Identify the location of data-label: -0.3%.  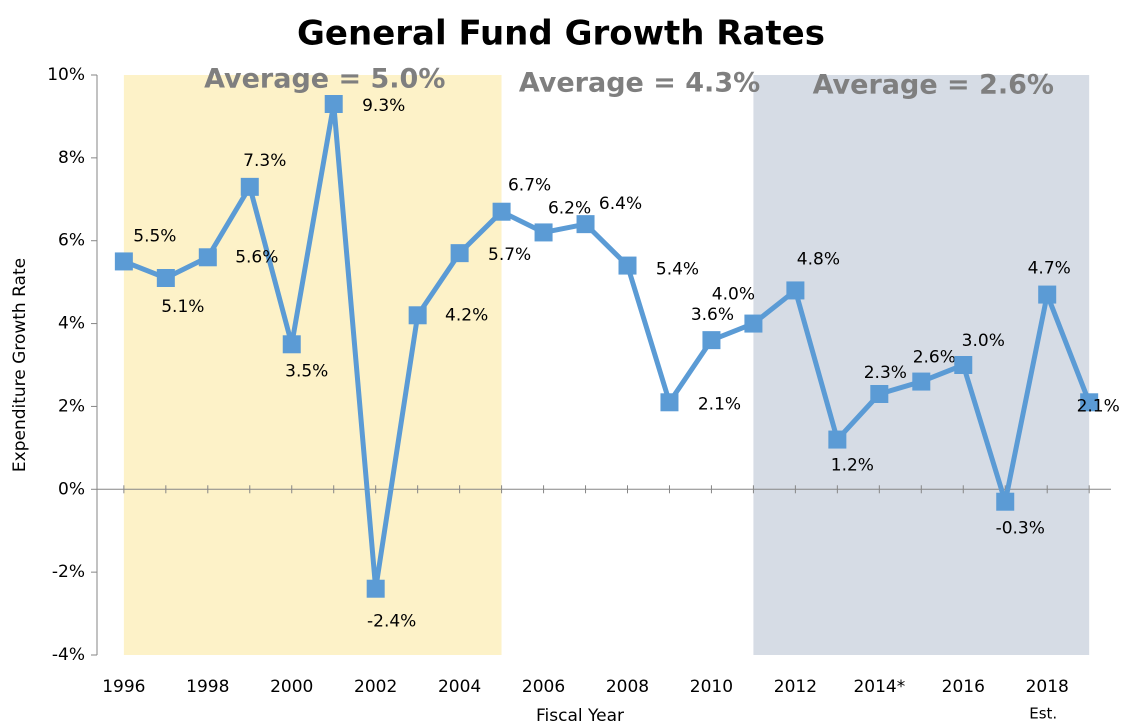
(1020, 529).